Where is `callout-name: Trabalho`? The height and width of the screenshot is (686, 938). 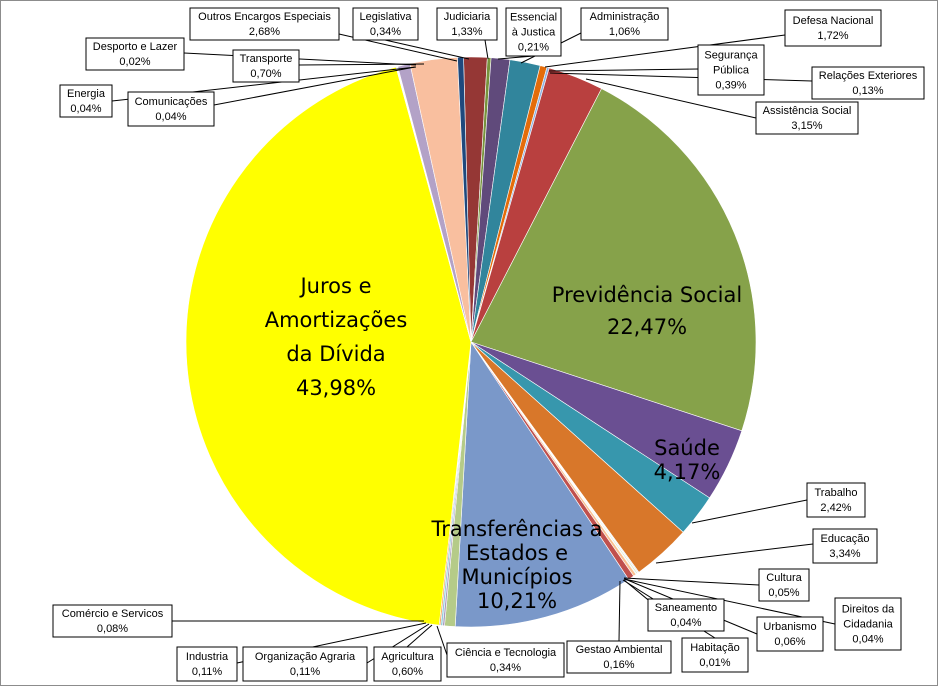 callout-name: Trabalho is located at coordinates (835, 493).